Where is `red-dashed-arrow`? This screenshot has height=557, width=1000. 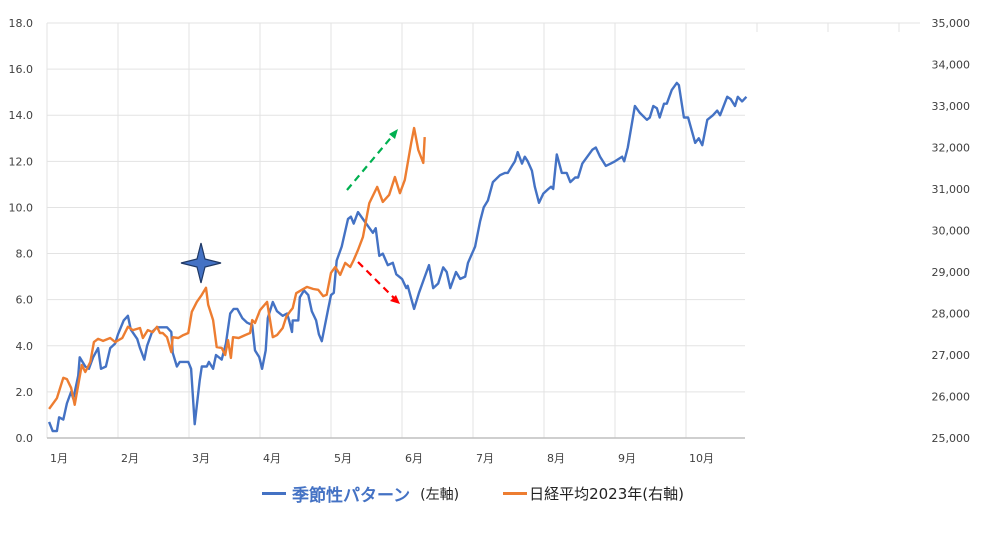
red-dashed-arrow is located at coordinates (376, 280).